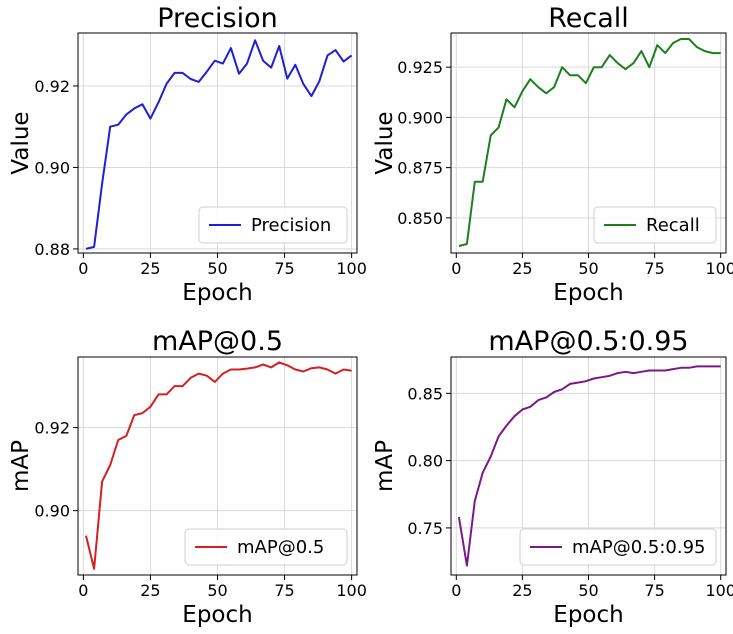 This screenshot has width=733, height=634. I want to click on y-tick-label: 0.88, so click(52, 249).